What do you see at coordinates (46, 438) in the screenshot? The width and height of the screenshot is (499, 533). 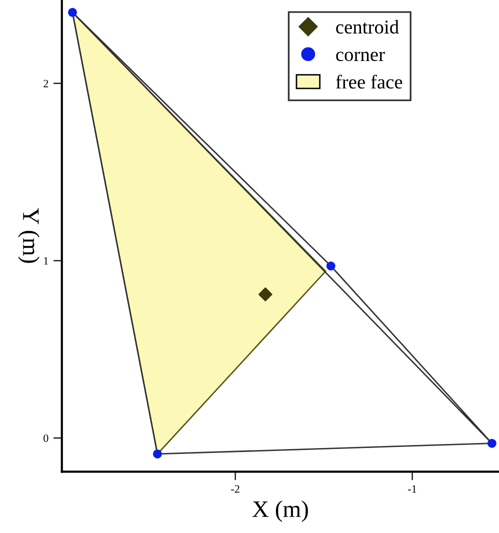 I see `y-tick-label: 0` at bounding box center [46, 438].